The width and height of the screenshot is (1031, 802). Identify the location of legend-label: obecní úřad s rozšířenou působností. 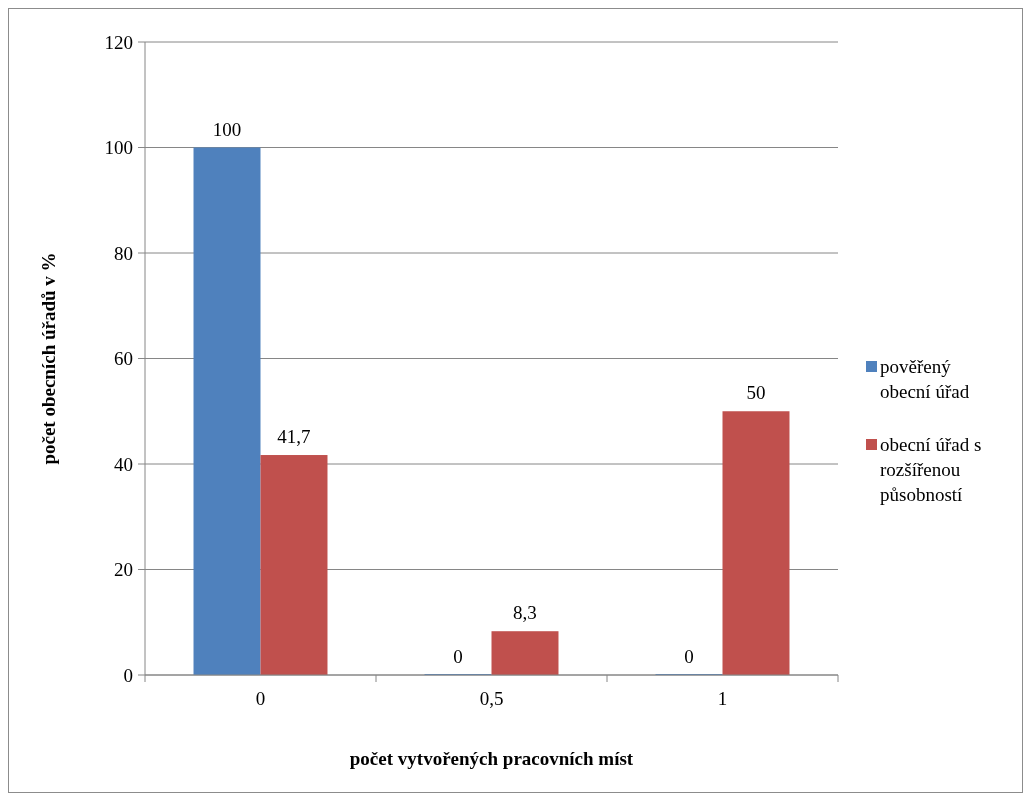
(931, 469).